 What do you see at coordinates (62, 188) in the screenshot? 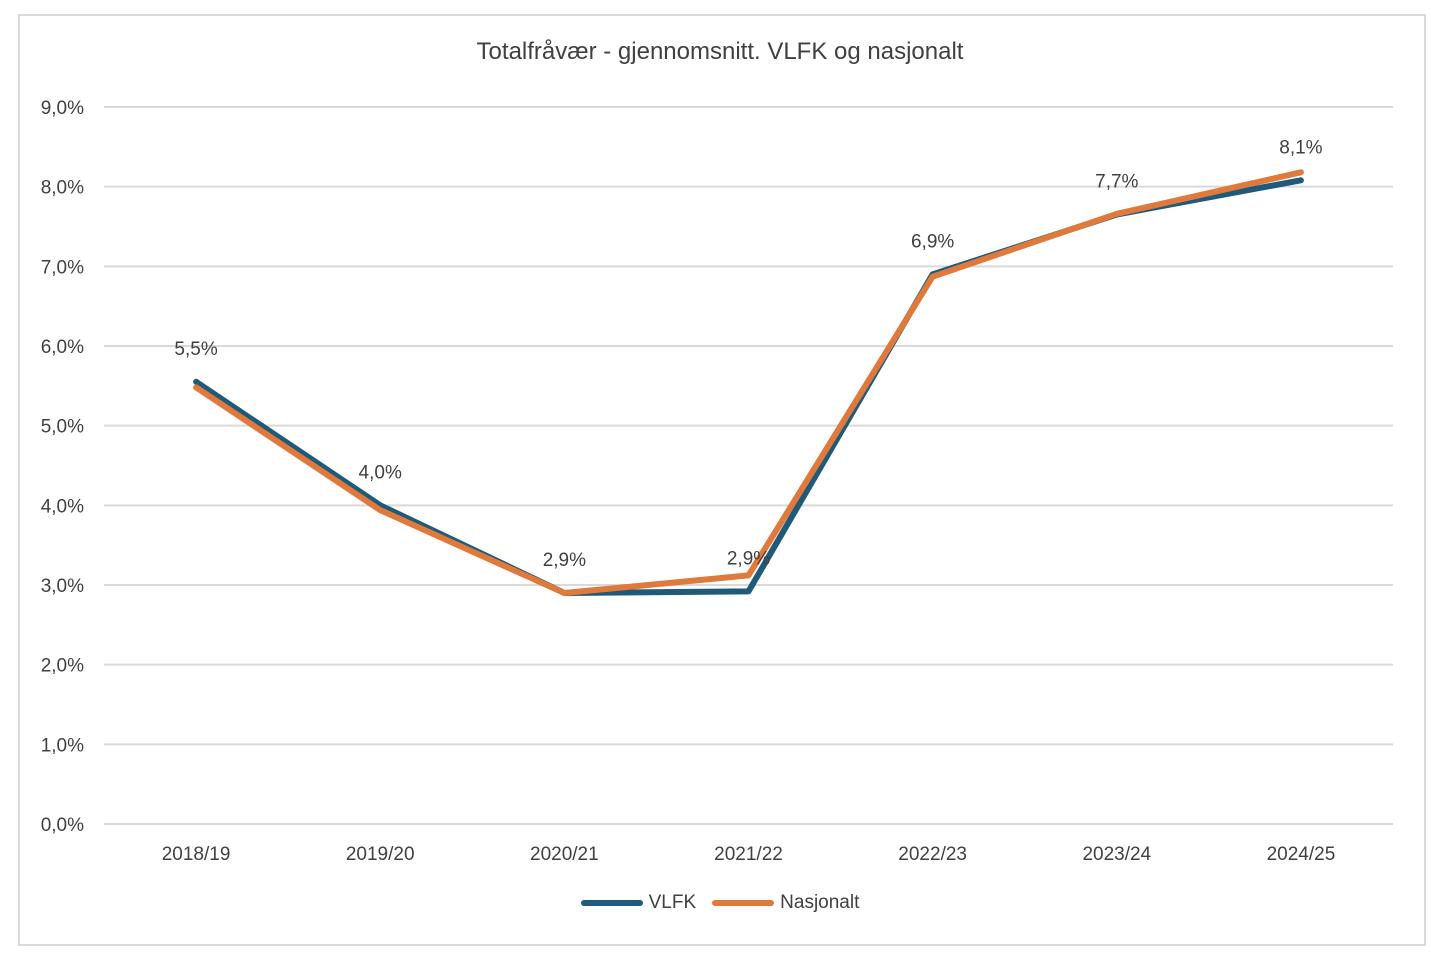
I see `y-tick-label: 8,0%` at bounding box center [62, 188].